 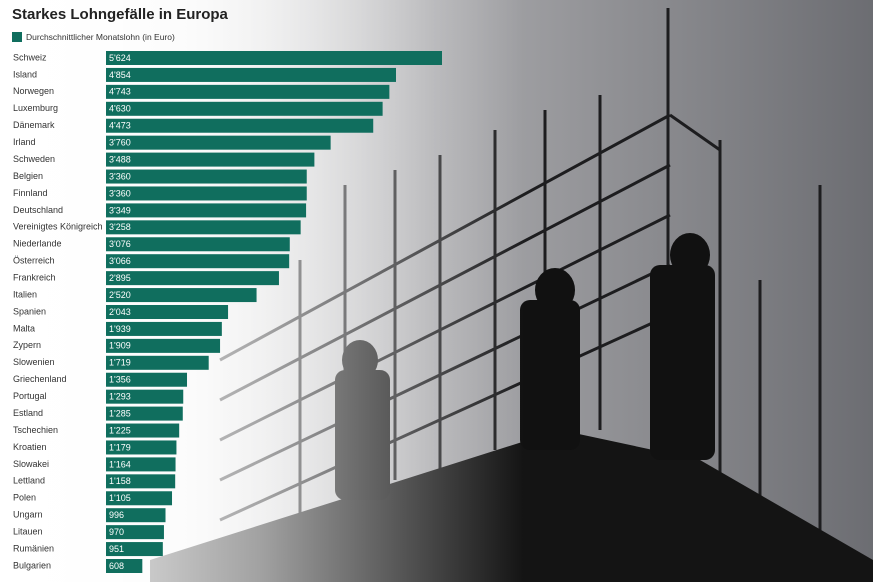 I want to click on category-label: Belgien, so click(x=28, y=176).